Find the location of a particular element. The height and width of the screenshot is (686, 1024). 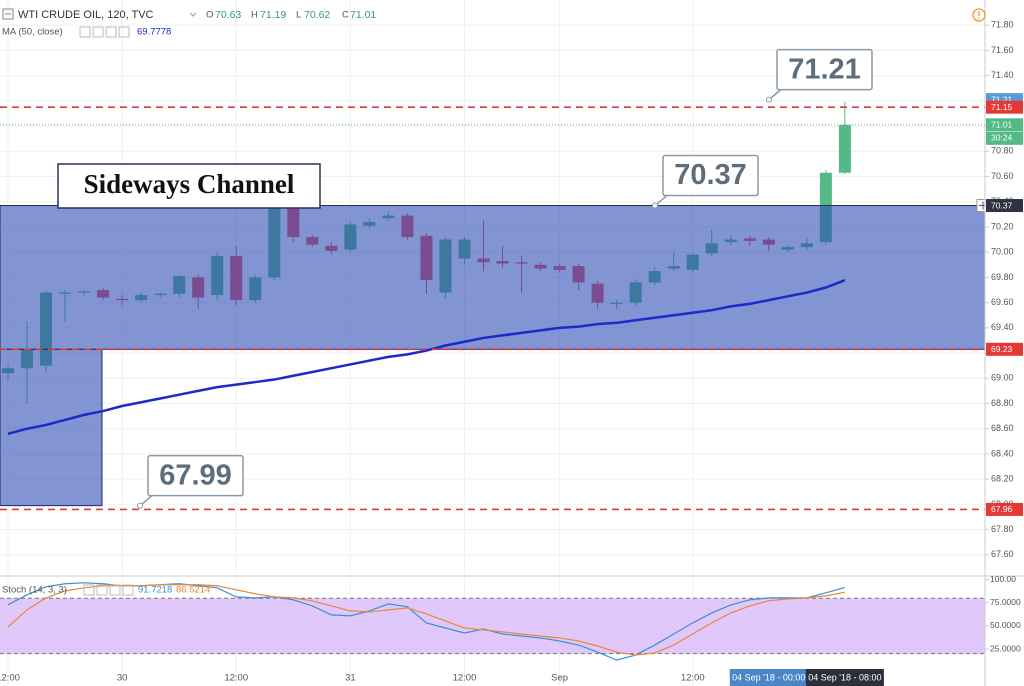

indicator-line is located at coordinates (426, 620).